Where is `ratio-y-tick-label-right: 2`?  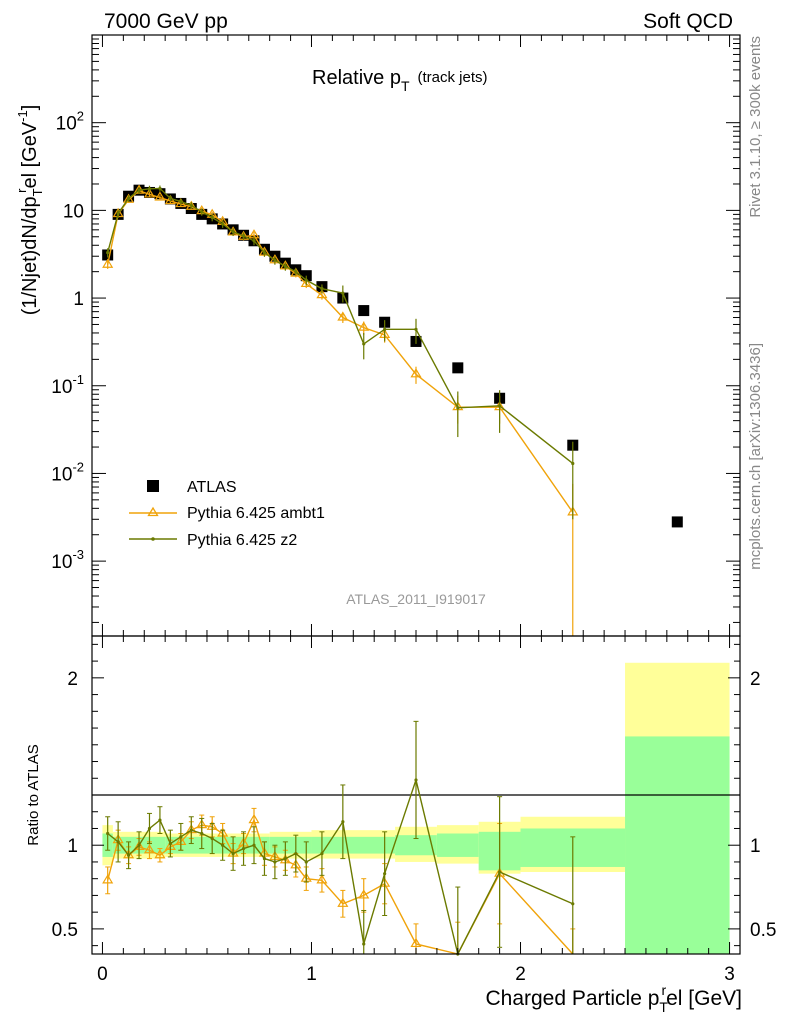
ratio-y-tick-label-right: 2 is located at coordinates (755, 679).